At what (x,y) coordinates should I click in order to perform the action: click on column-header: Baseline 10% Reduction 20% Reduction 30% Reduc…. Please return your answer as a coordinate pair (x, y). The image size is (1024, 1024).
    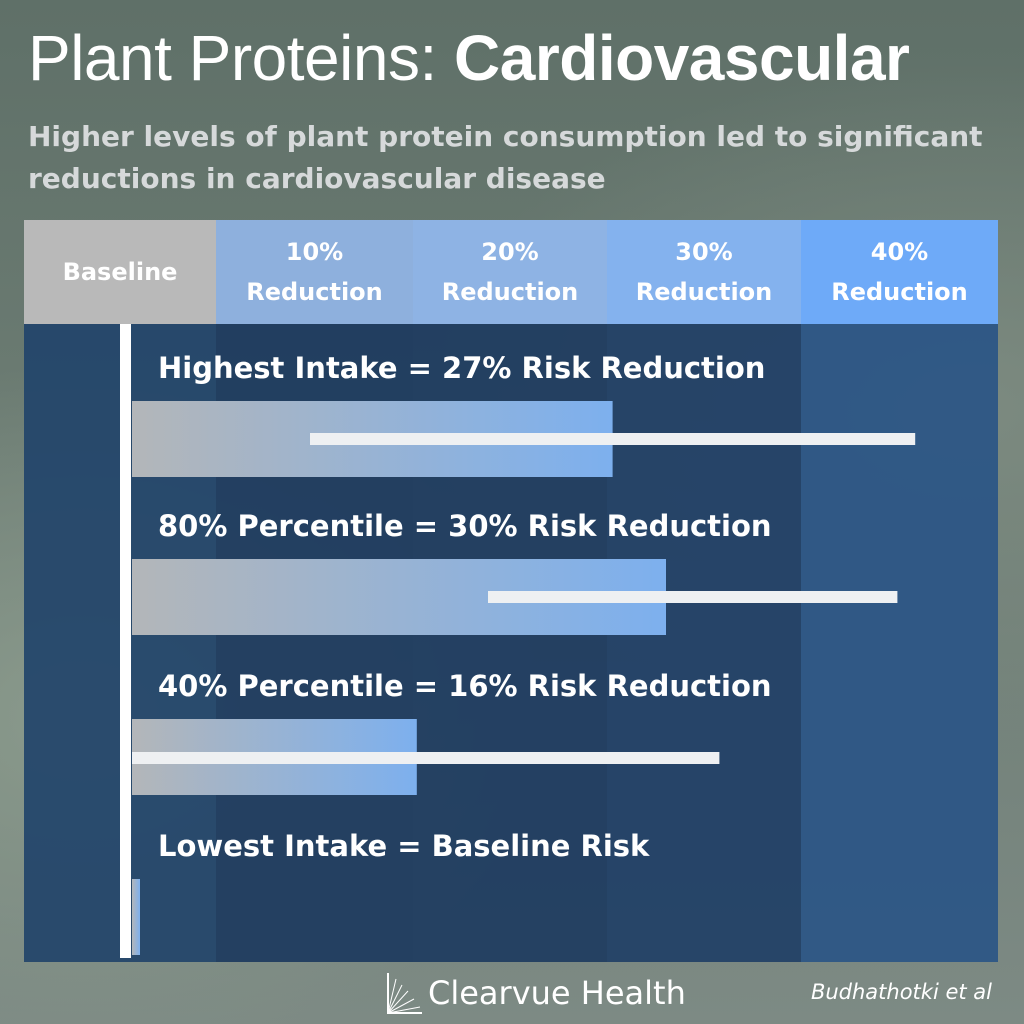
    Looking at the image, I should click on (511, 272).